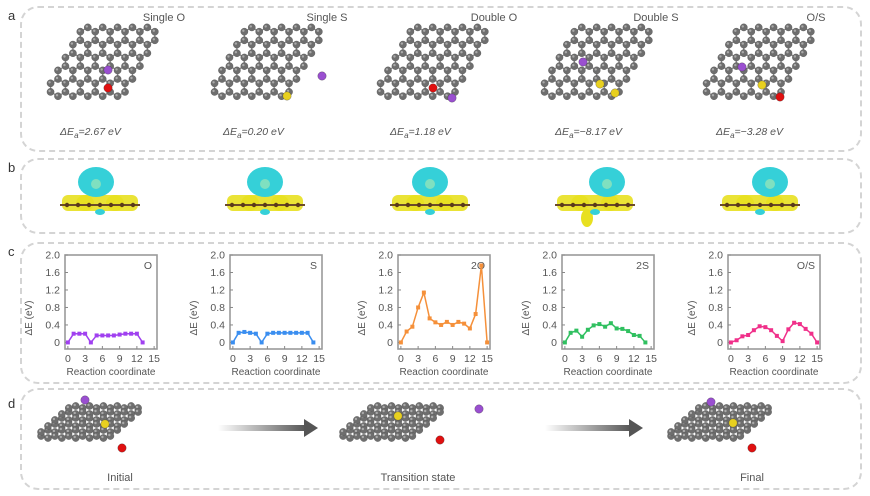 The image size is (870, 496). What do you see at coordinates (494, 18) in the screenshot?
I see `structure-title-double-o: Double O` at bounding box center [494, 18].